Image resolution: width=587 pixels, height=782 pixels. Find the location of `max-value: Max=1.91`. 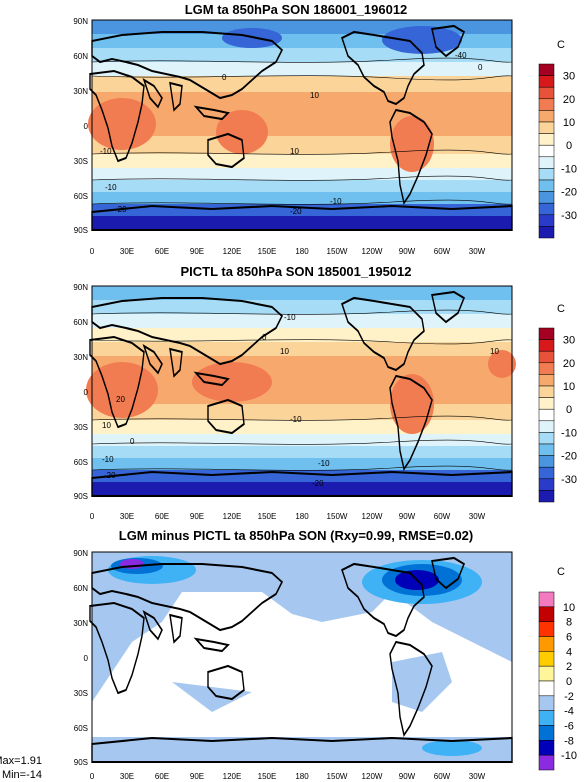

max-value: Max=1.91 is located at coordinates (21, 761).